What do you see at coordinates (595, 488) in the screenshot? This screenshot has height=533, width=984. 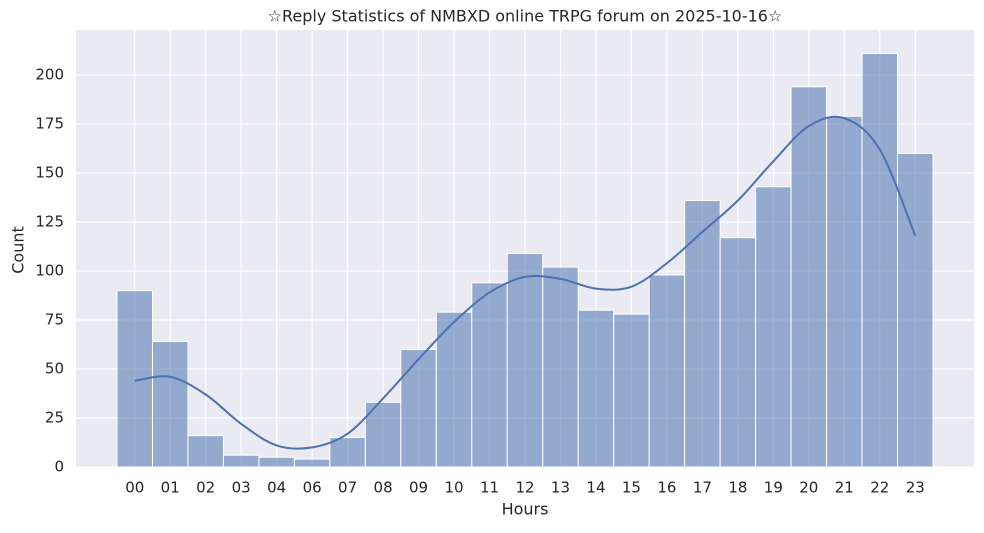 I see `x-tick-label: 14` at bounding box center [595, 488].